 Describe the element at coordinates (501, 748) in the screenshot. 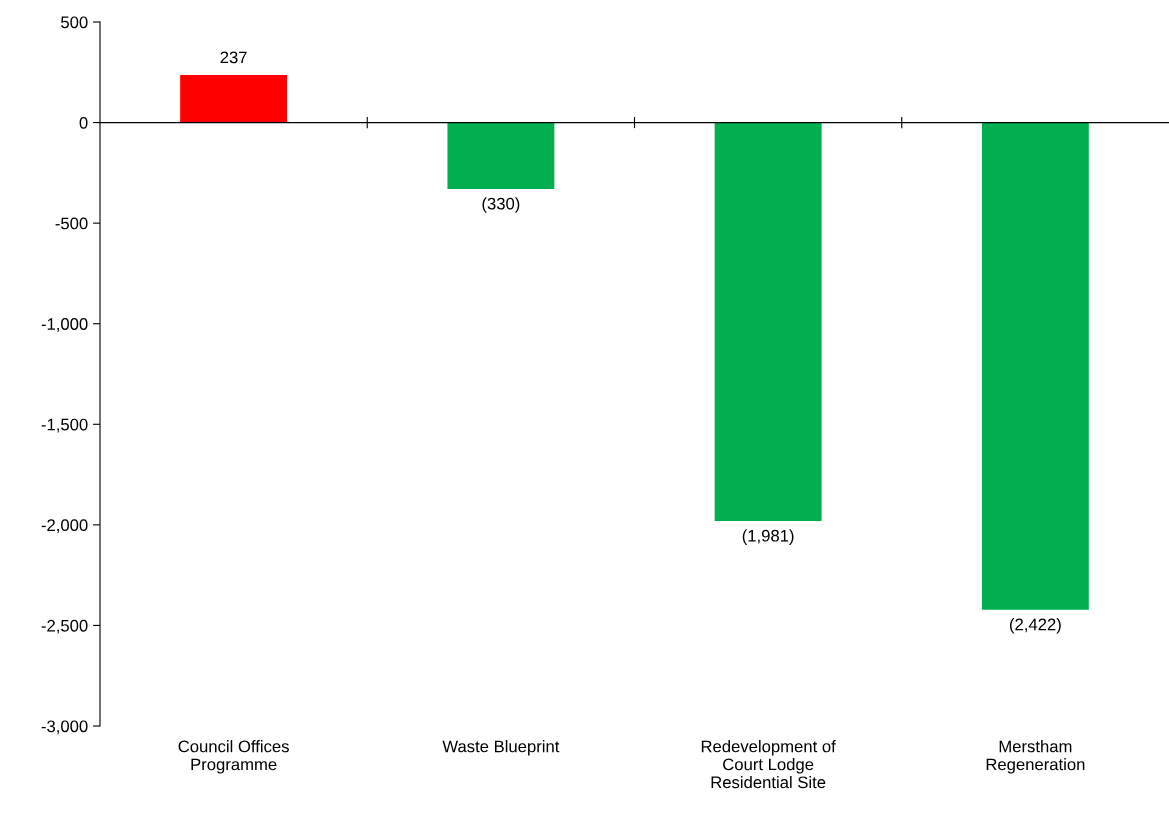

I see `x-tick-label: Waste Blueprint` at that location.